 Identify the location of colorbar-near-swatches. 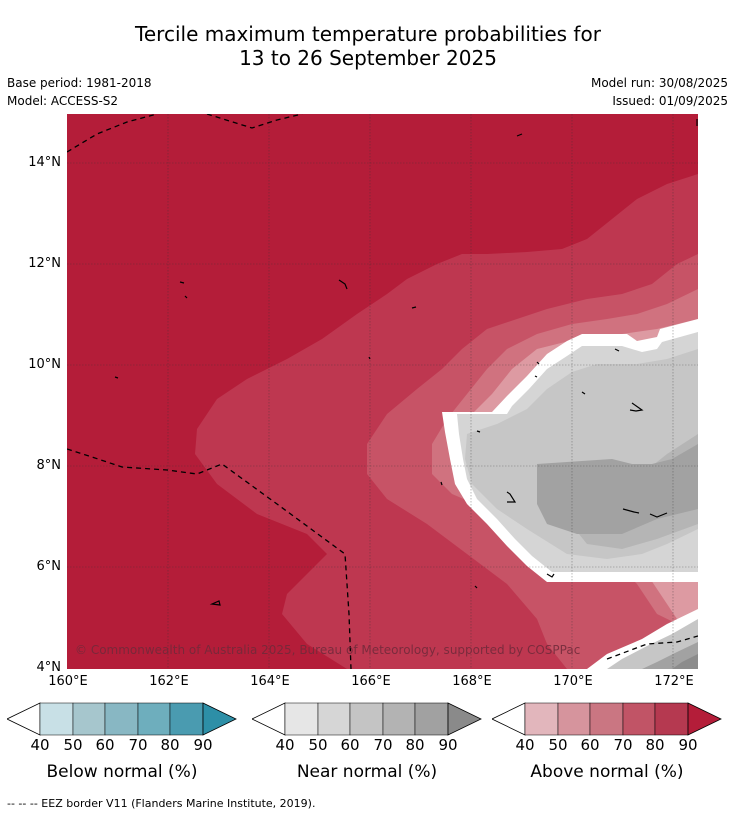
(366, 719).